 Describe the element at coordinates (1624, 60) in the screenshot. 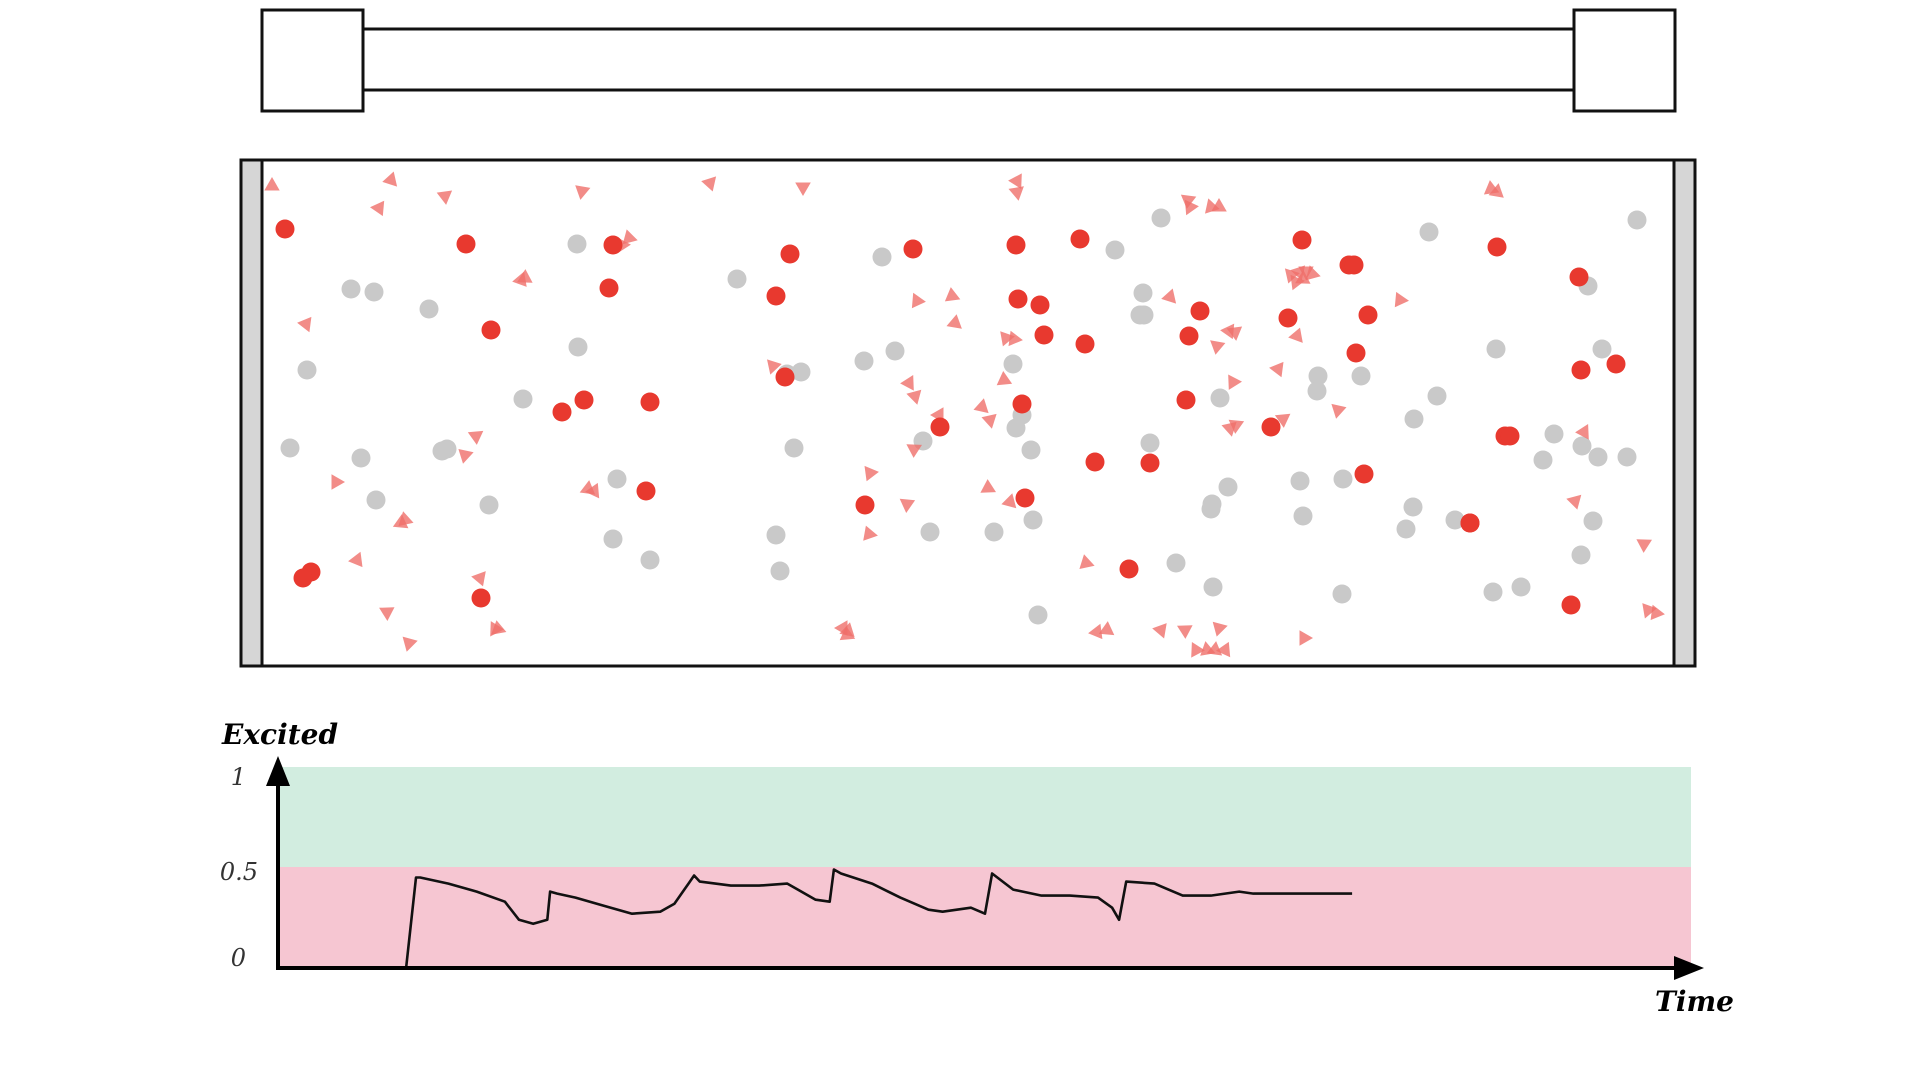

I see `right-piston-block` at that location.